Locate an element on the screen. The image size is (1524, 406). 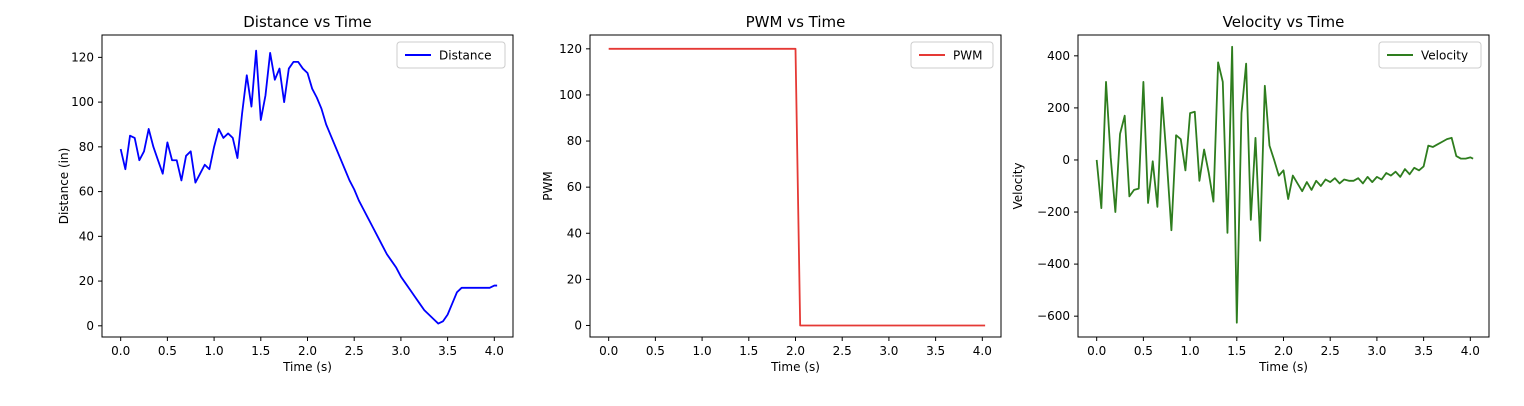
velocity-y-tick-label: 0 is located at coordinates (1066, 160).